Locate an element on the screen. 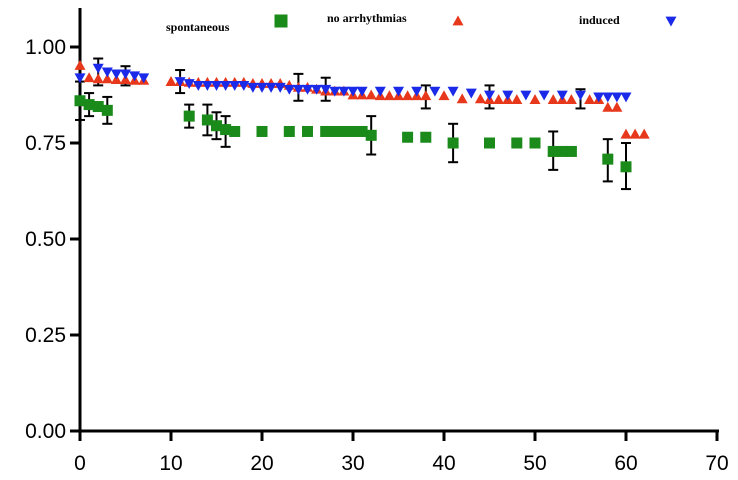 The height and width of the screenshot is (480, 738). y-tick-label: 0.25 is located at coordinates (45, 335).